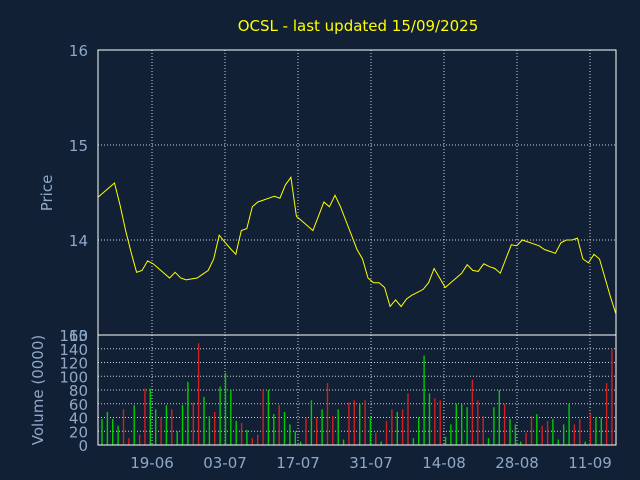 This screenshot has width=640, height=480. What do you see at coordinates (78, 51) in the screenshot?
I see `price-tick-label: 16` at bounding box center [78, 51].